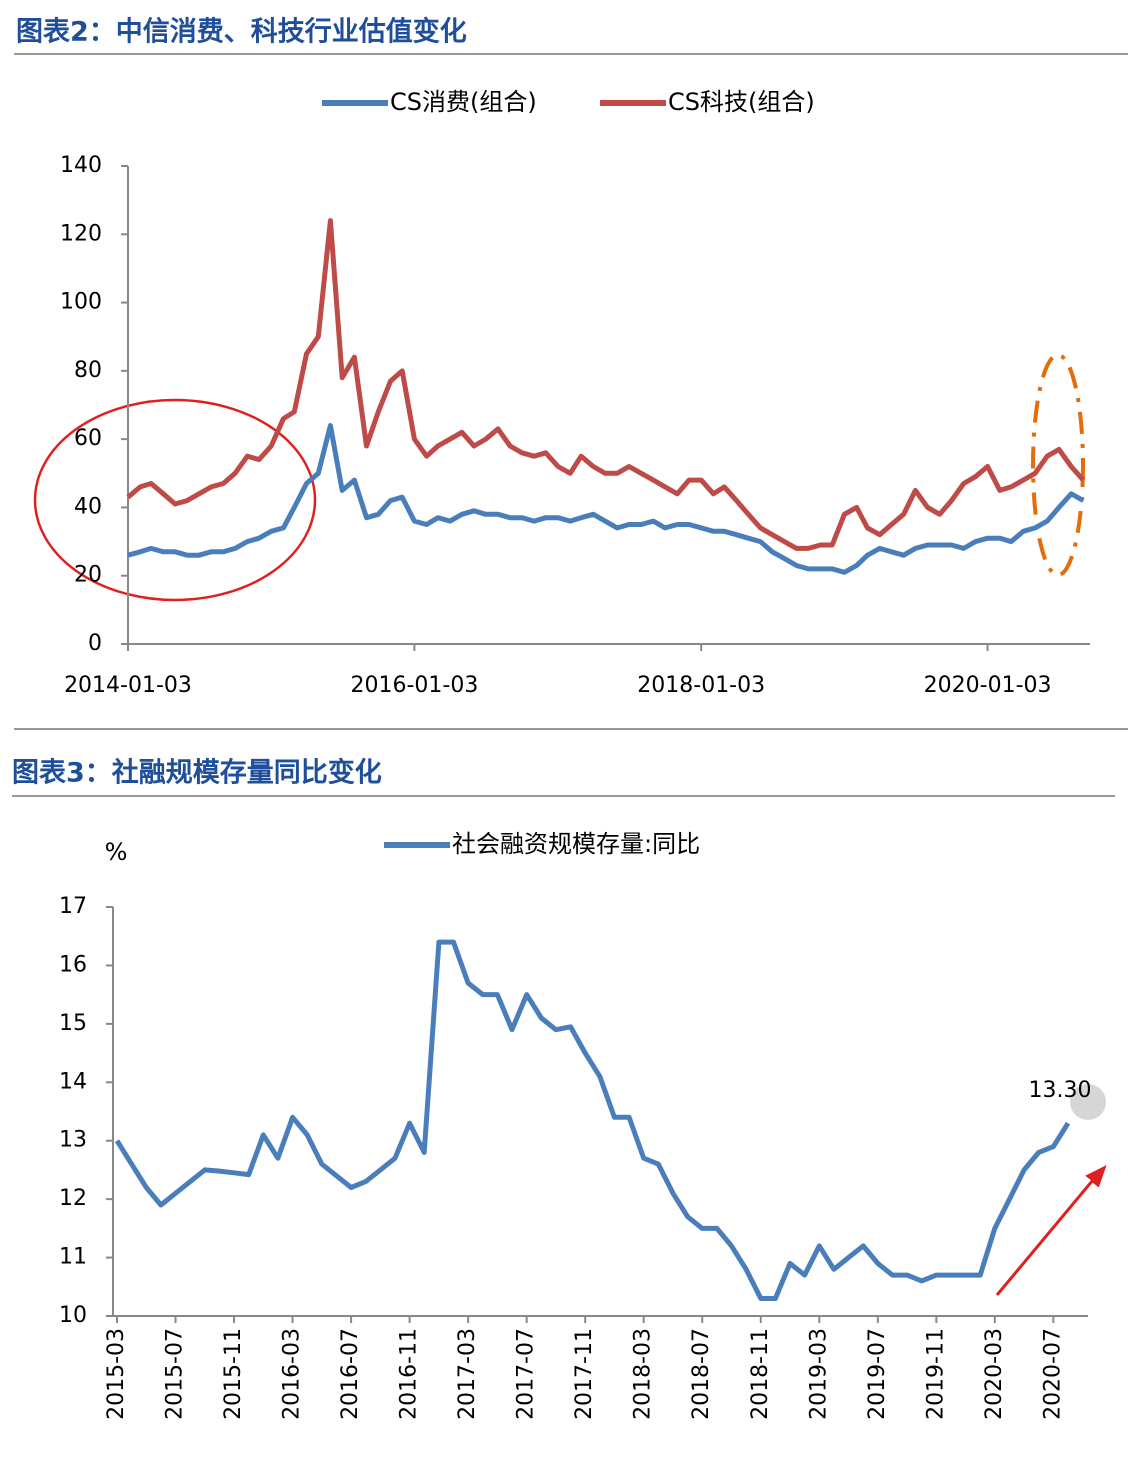  Describe the element at coordinates (584, 1374) in the screenshot. I see `x-tick-label: 2017-11` at that location.